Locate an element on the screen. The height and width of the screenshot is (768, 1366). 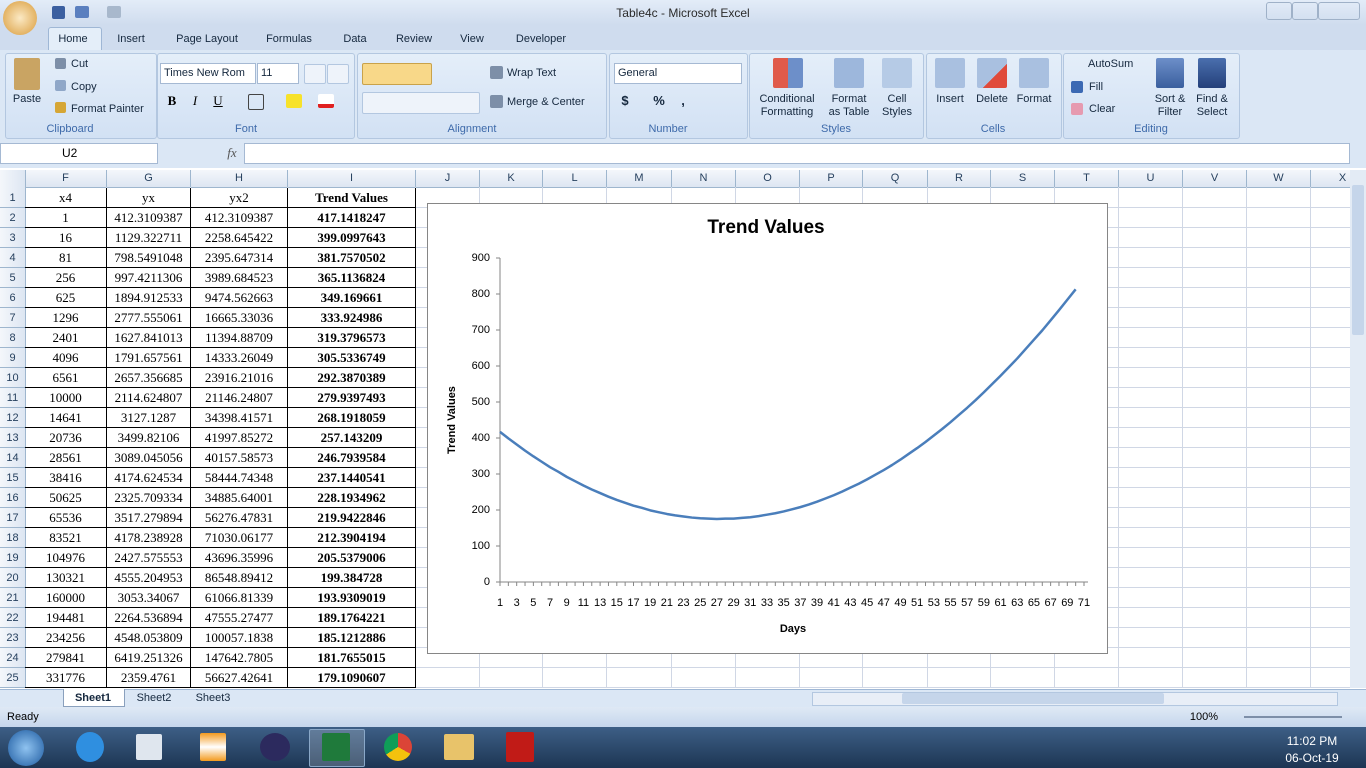
cell: 43696.35996 is located at coordinates (239, 558).